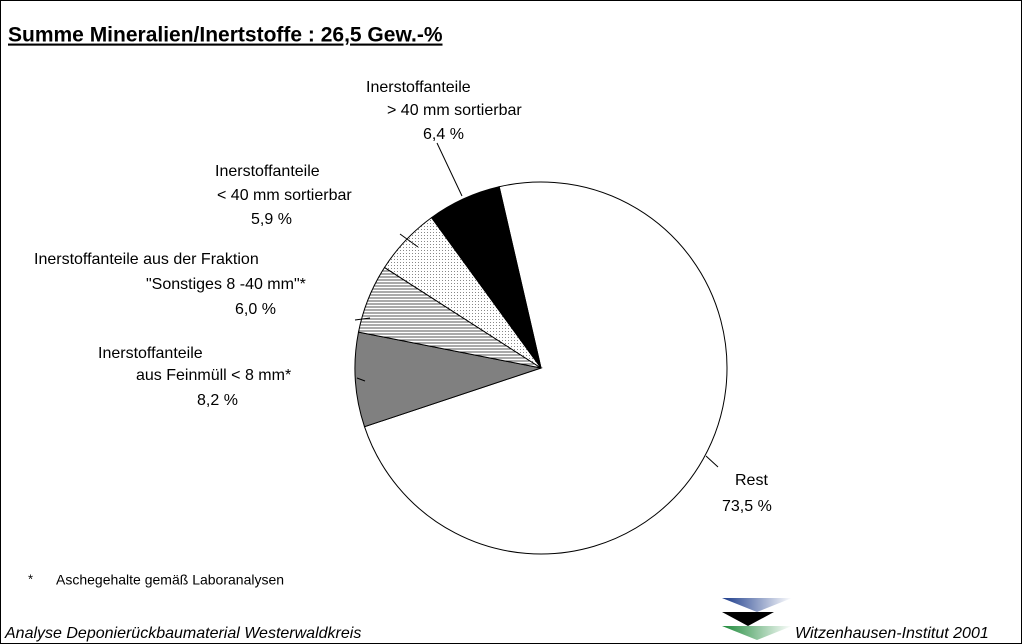 This screenshot has height=644, width=1022. What do you see at coordinates (284, 195) in the screenshot?
I see `slice-label: < 40 mm sortierbar` at bounding box center [284, 195].